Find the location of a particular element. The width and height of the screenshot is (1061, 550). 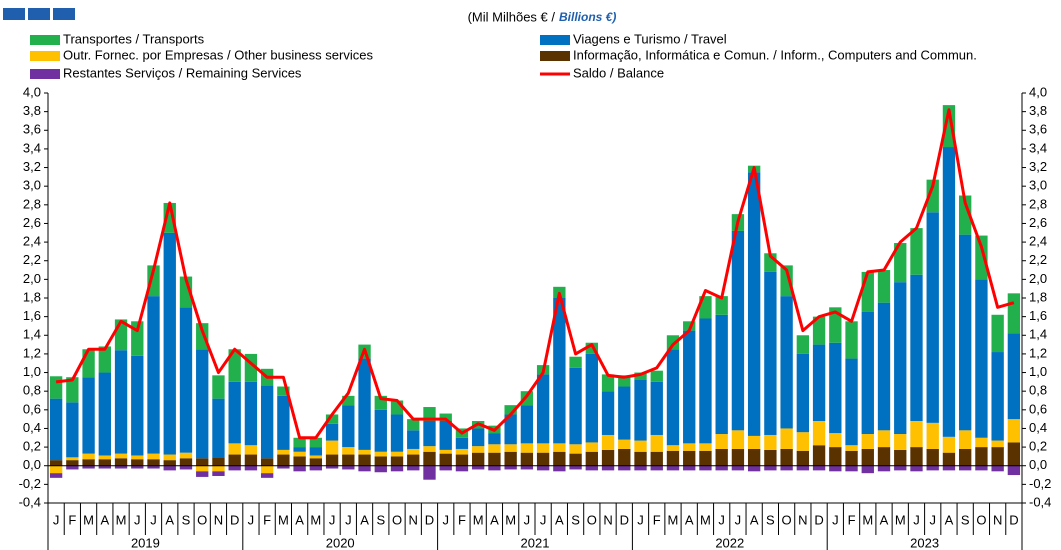

x-tick-label: F is located at coordinates (462, 519).